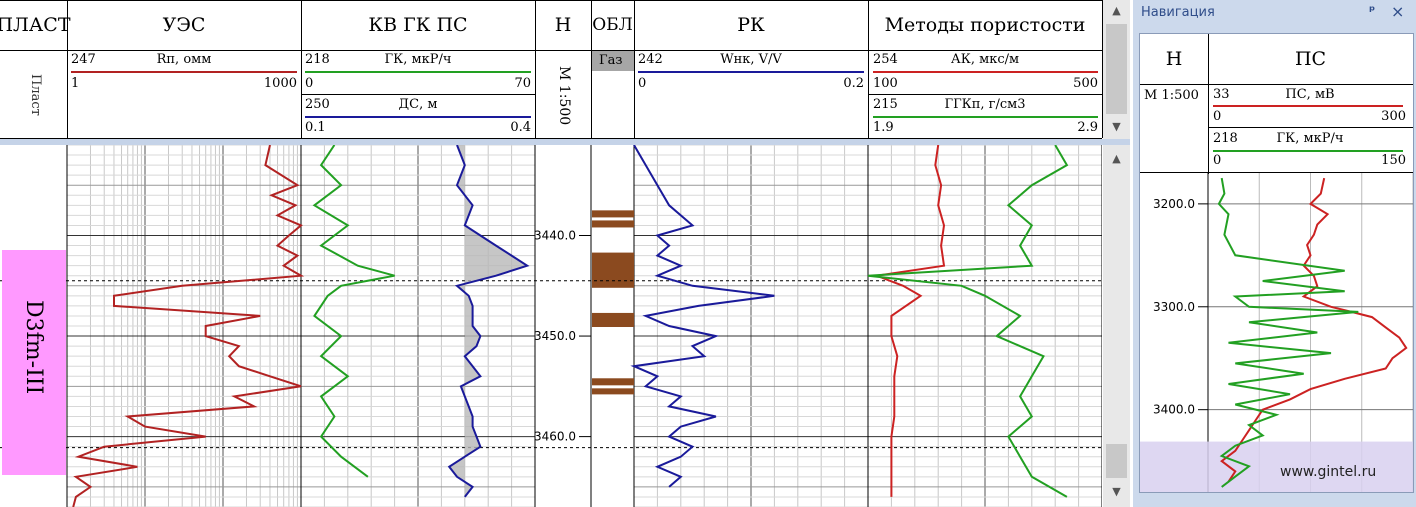 This screenshot has width=1416, height=507. I want to click on wnk-max: 0.2, so click(853, 83).